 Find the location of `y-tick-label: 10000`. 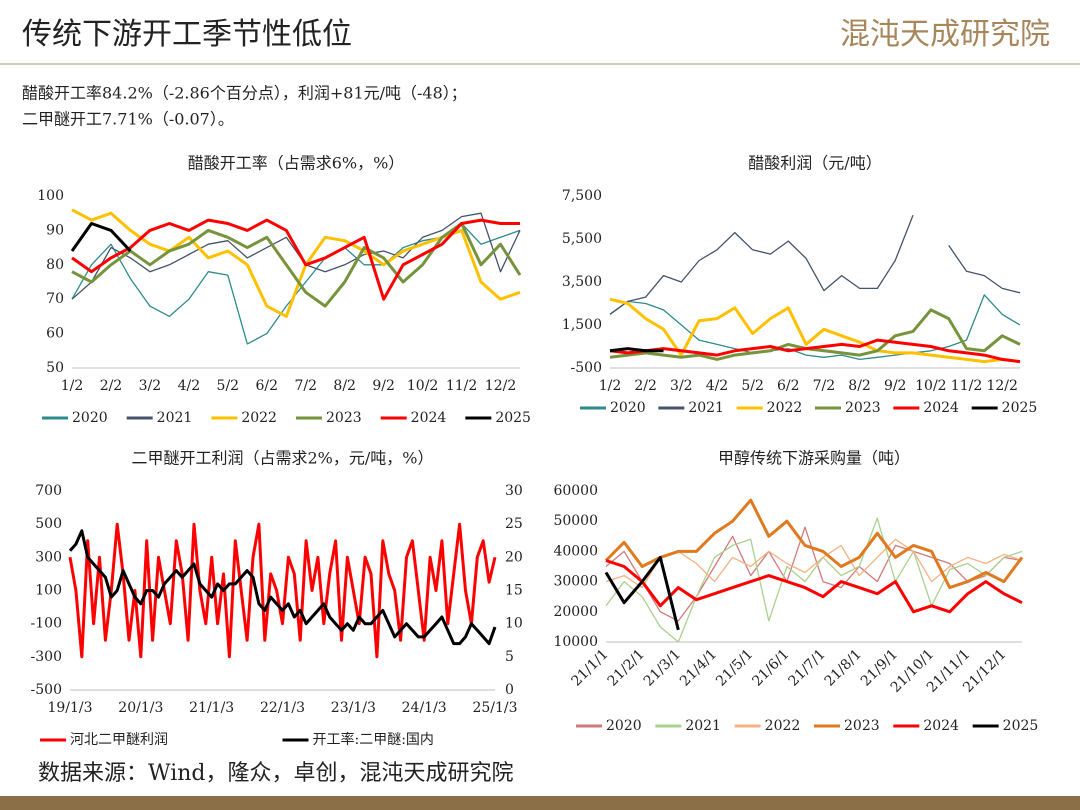

y-tick-label: 10000 is located at coordinates (575, 642).